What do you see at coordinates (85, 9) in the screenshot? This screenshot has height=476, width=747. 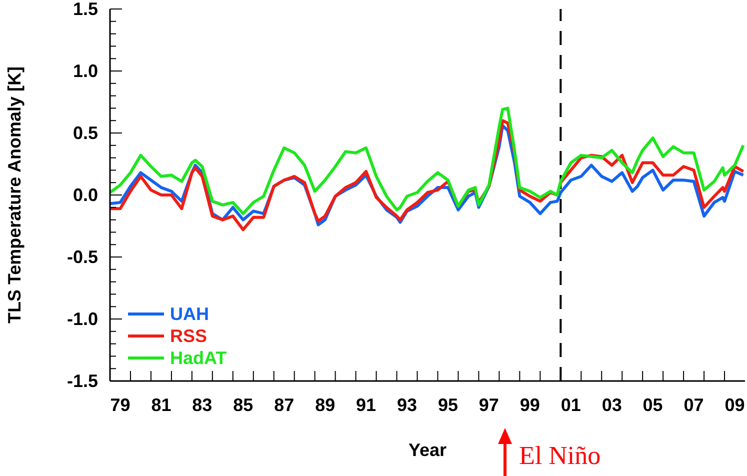 I see `y-tick-label: 1.5` at bounding box center [85, 9].